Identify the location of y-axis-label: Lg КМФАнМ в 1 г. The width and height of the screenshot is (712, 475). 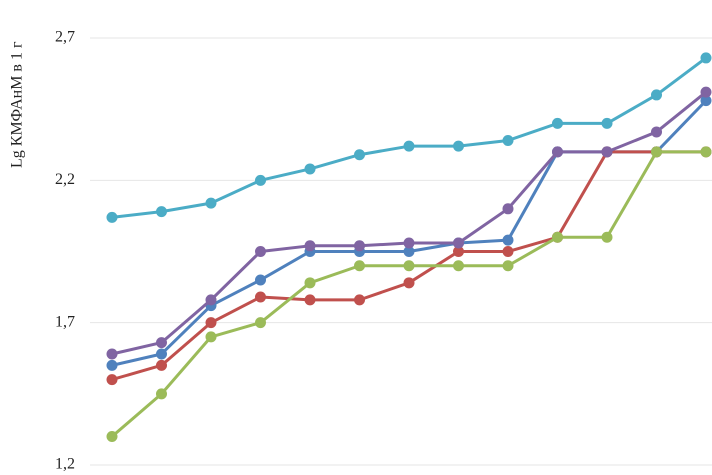
(17, 104).